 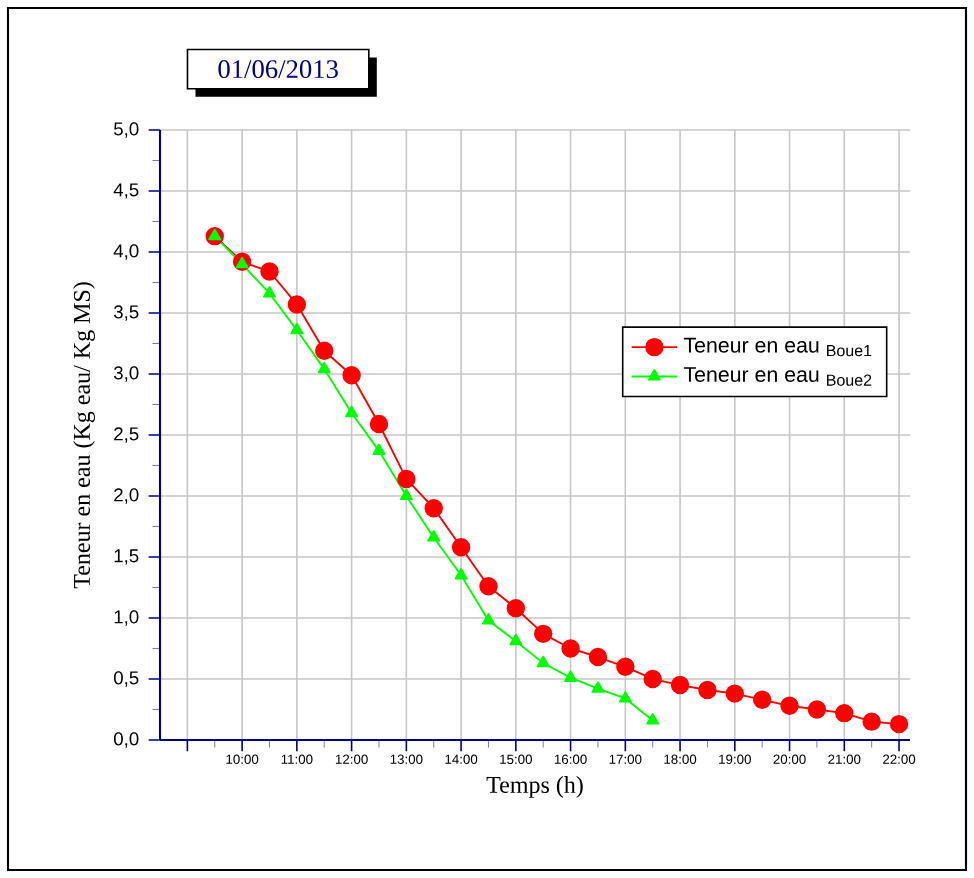 What do you see at coordinates (126, 679) in the screenshot?
I see `y-tick-label: 0,5` at bounding box center [126, 679].